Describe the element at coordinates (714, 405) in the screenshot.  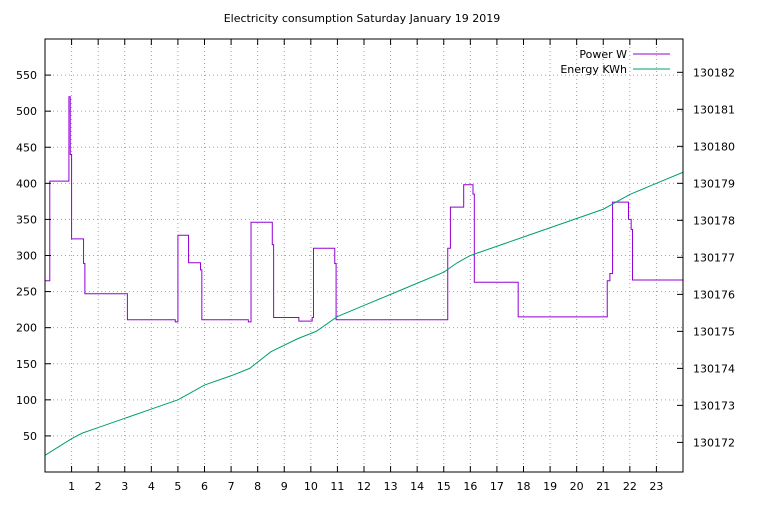
I see `y2-tick-label: 130173` at that location.